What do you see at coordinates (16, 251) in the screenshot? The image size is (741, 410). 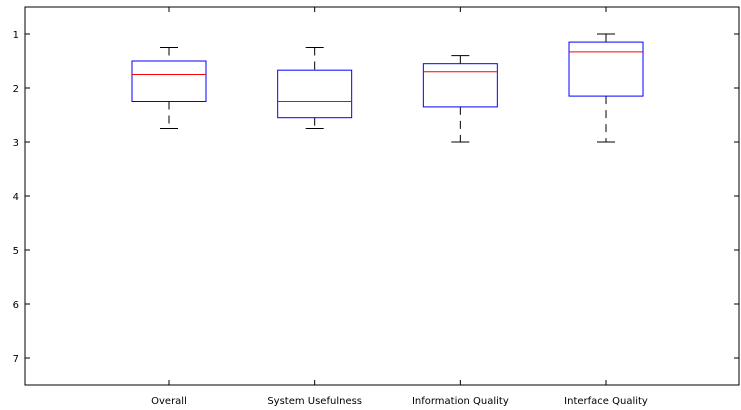 I see `y-tick-label: 5` at bounding box center [16, 251].